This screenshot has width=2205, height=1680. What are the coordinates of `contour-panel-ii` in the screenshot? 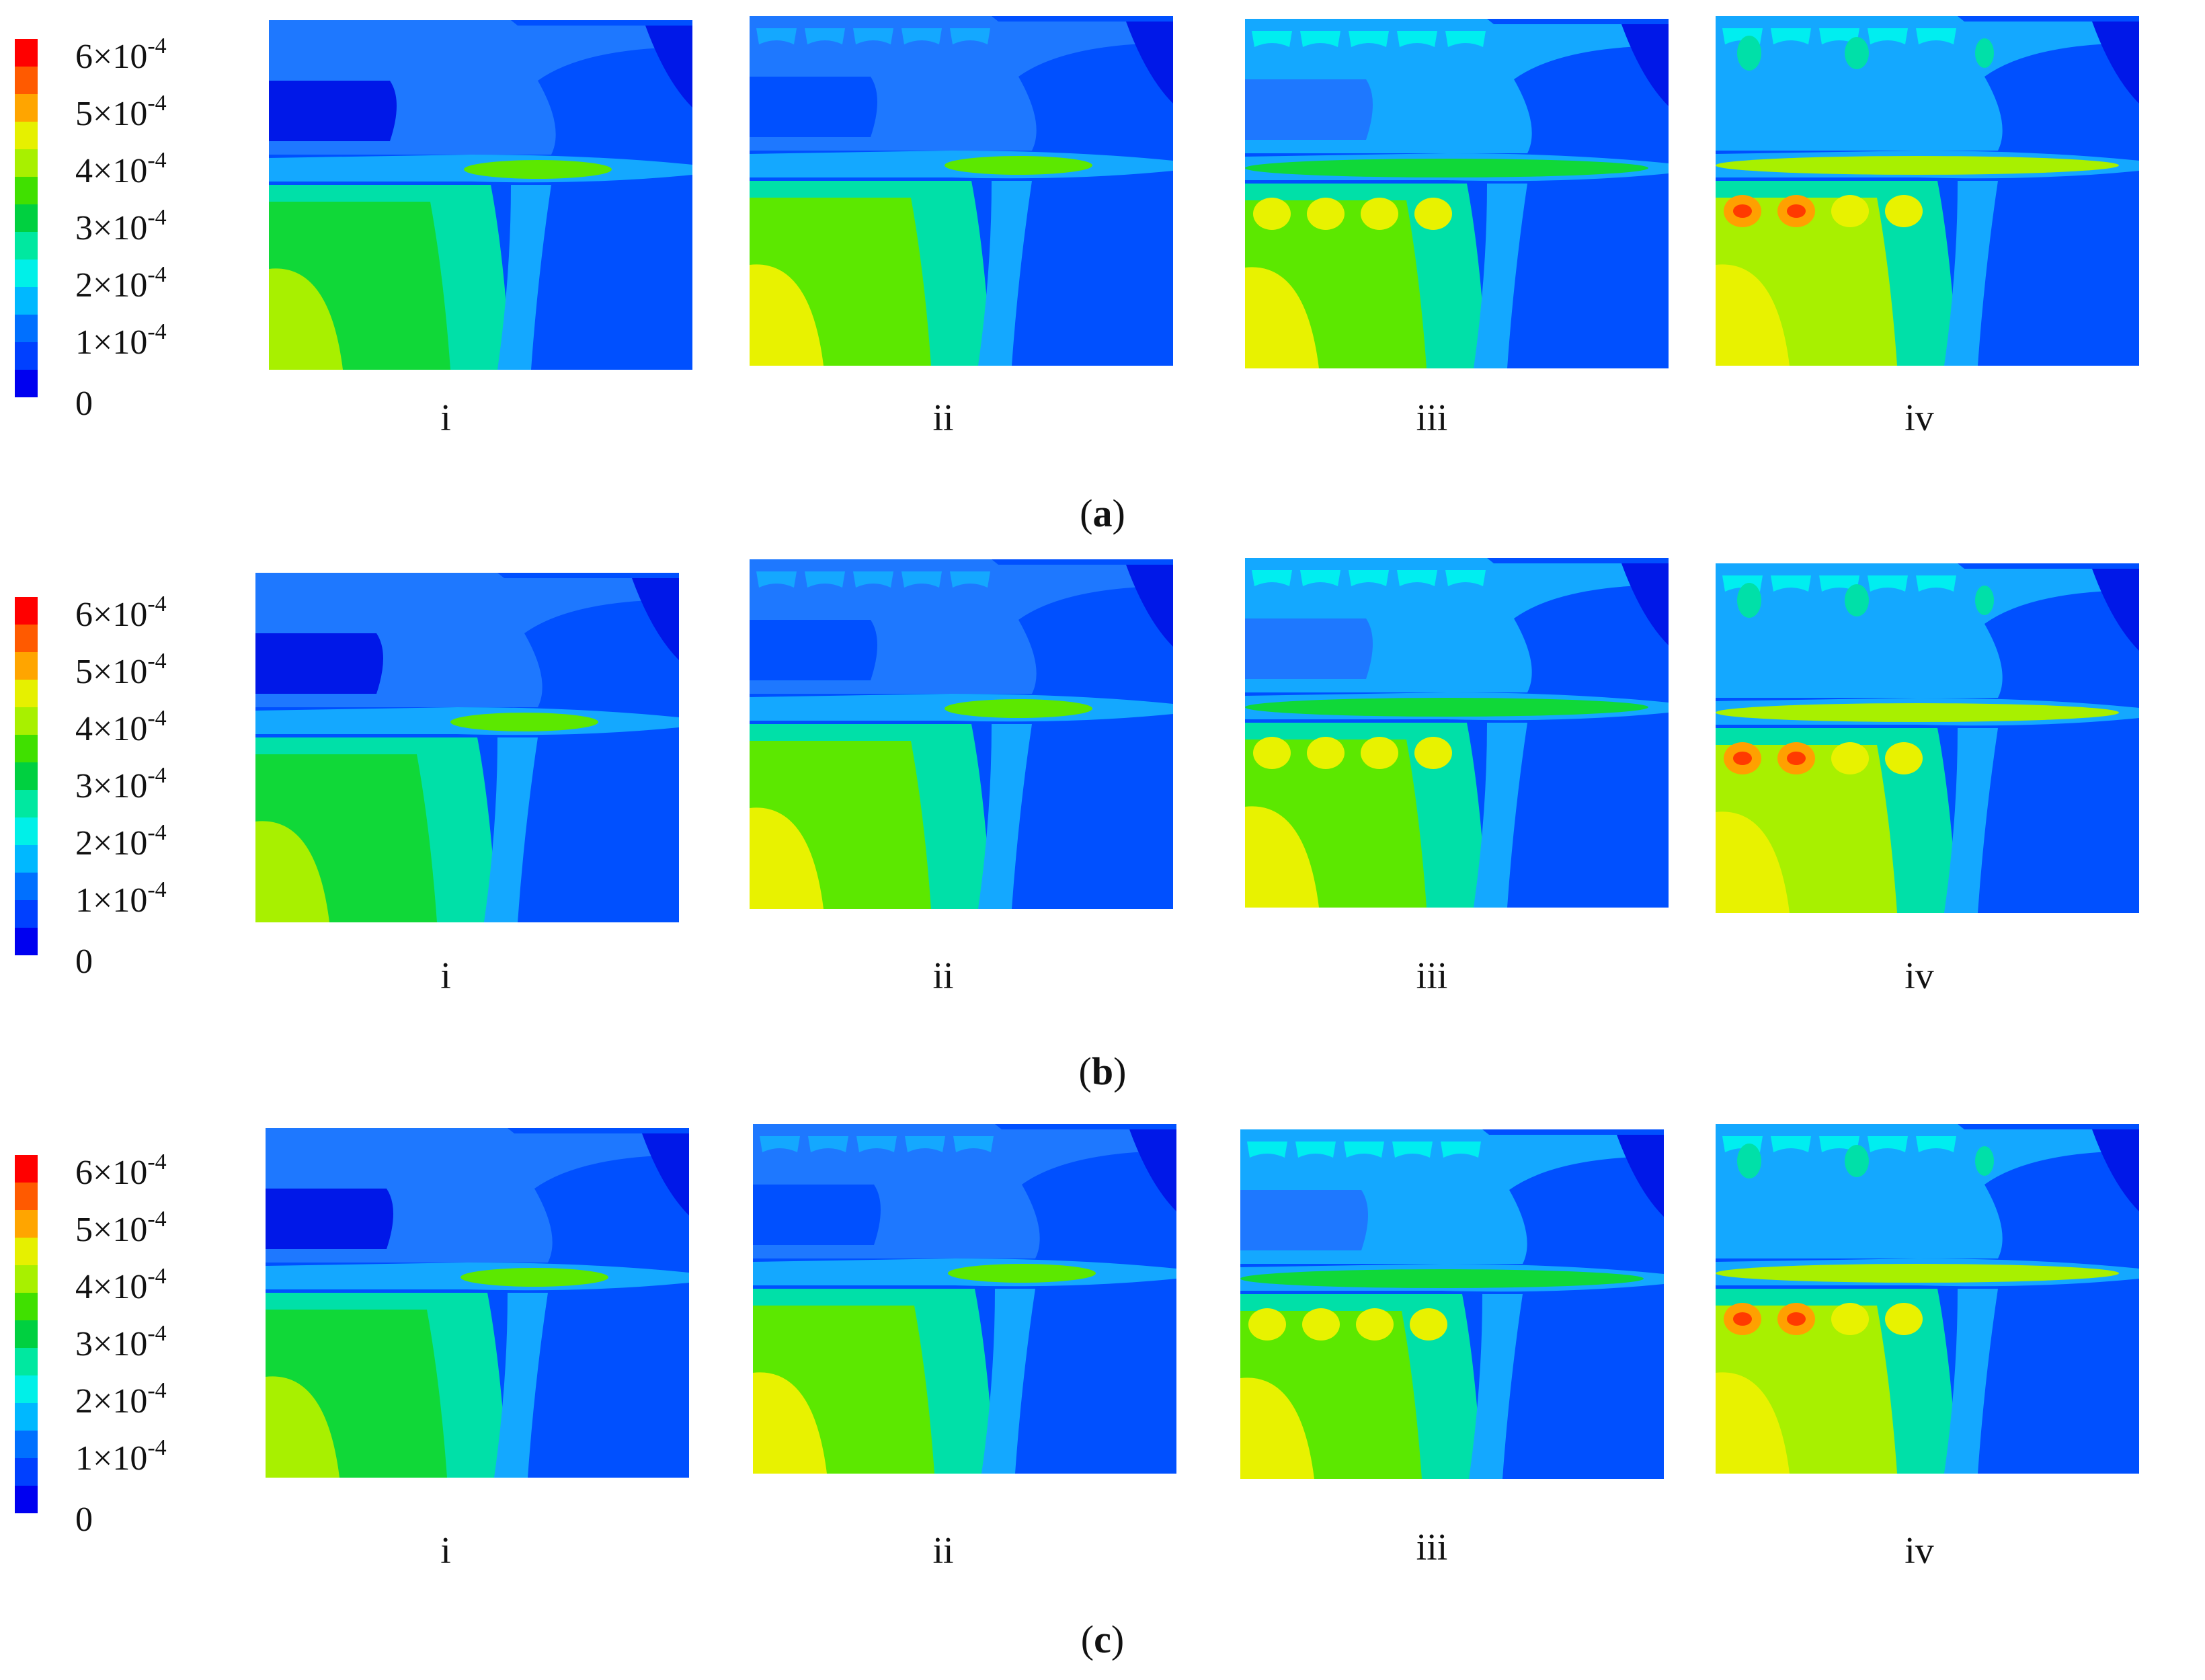 It's located at (961, 734).